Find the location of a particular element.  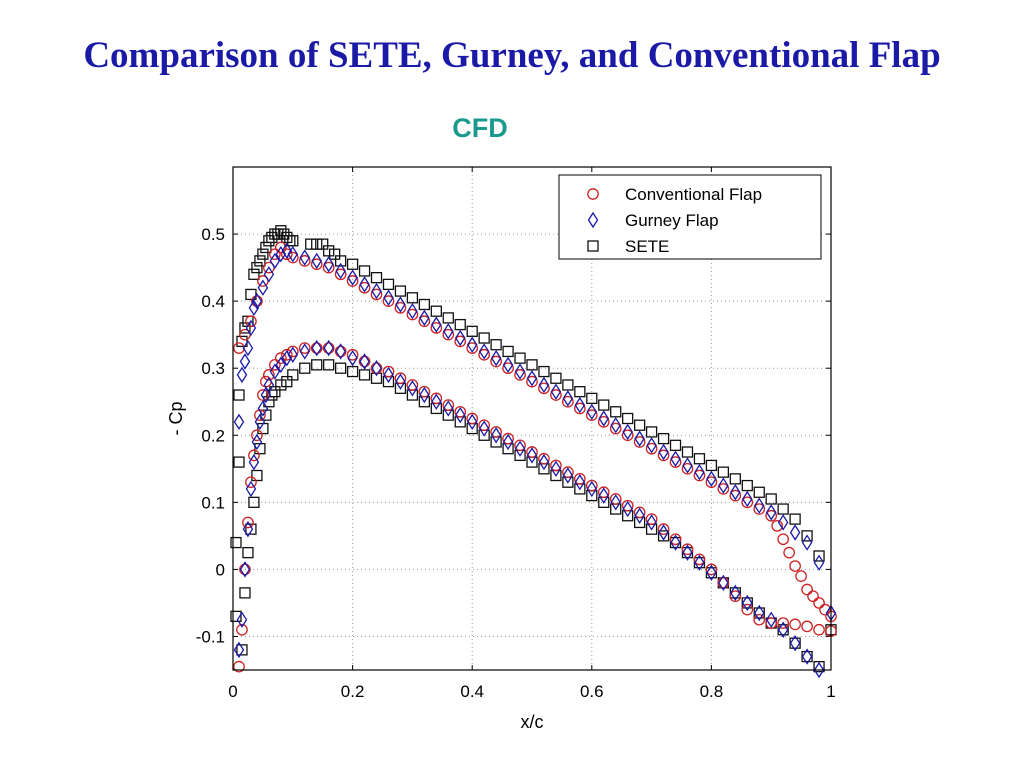

legend-label-sete: SETE is located at coordinates (647, 246).